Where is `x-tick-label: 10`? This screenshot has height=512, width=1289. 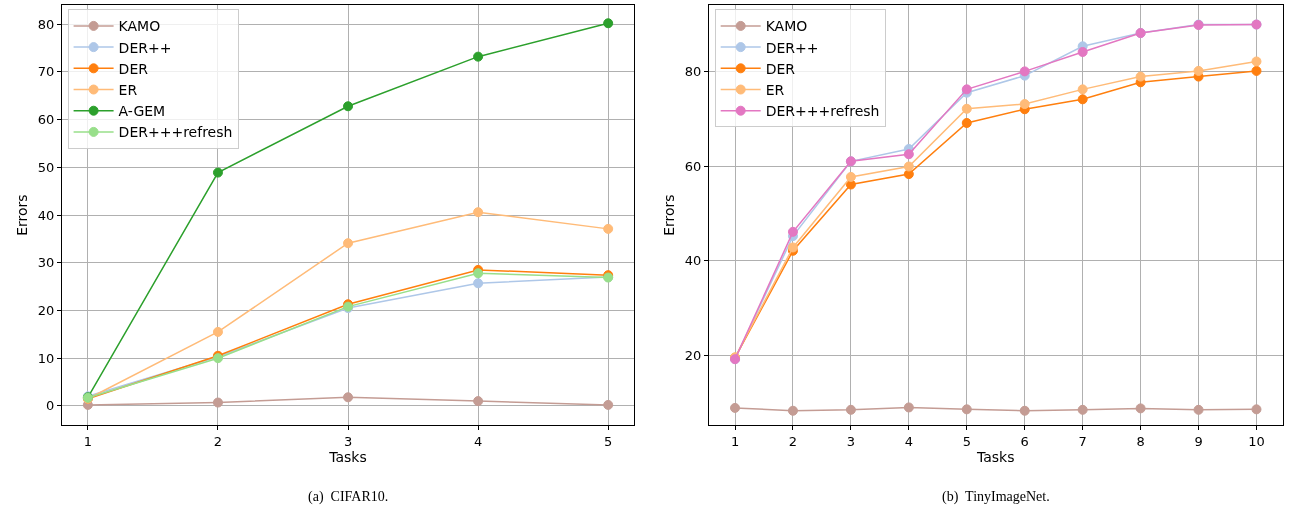 x-tick-label: 10 is located at coordinates (1256, 441).